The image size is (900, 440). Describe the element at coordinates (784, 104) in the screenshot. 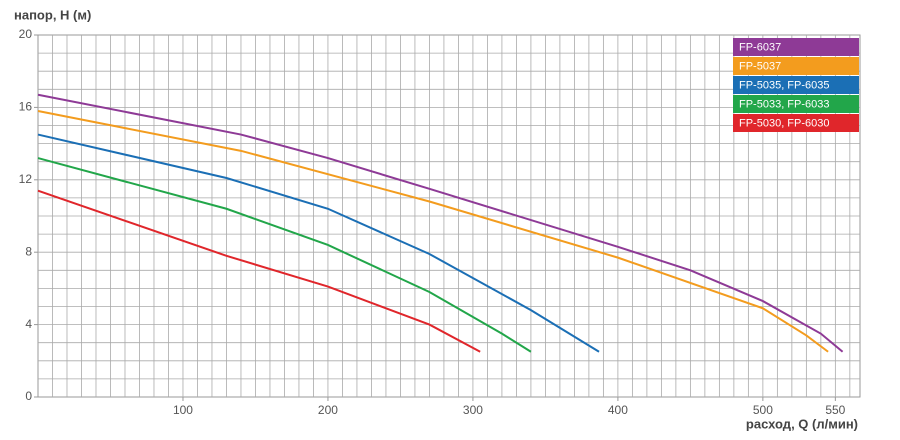

I see `legend-label: FP-5033, FP-6033` at that location.